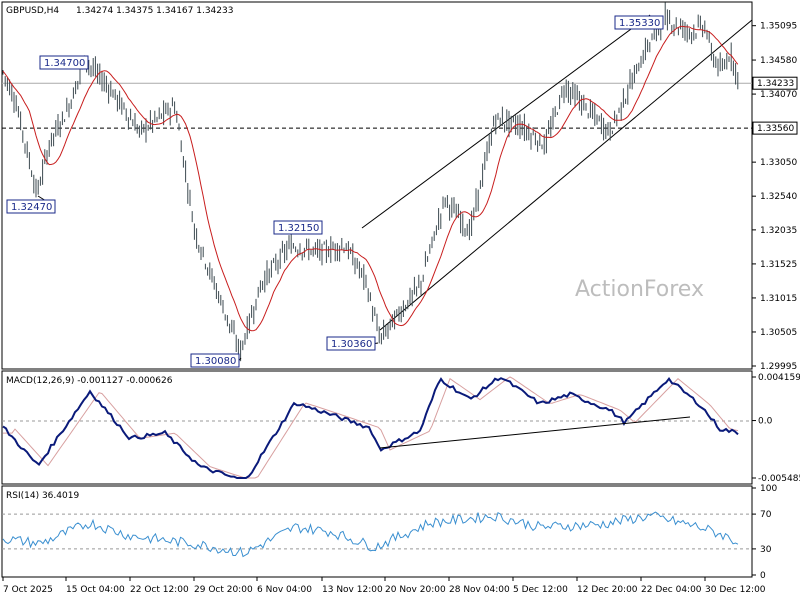 Image resolution: width=800 pixels, height=600 pixels. I want to click on price-tick-label: 1.29995, so click(778, 367).